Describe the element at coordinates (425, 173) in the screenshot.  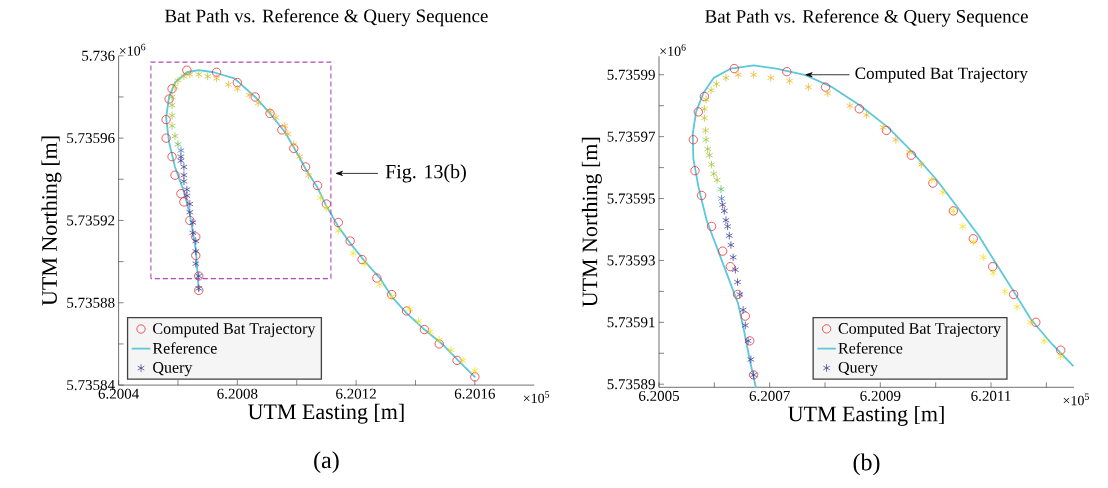
I see `annotation: Fig. 13(b)` at that location.